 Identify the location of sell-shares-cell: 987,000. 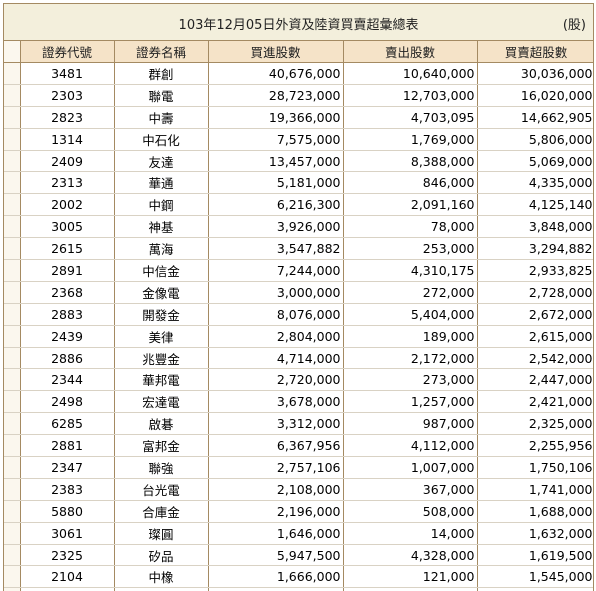
(410, 424).